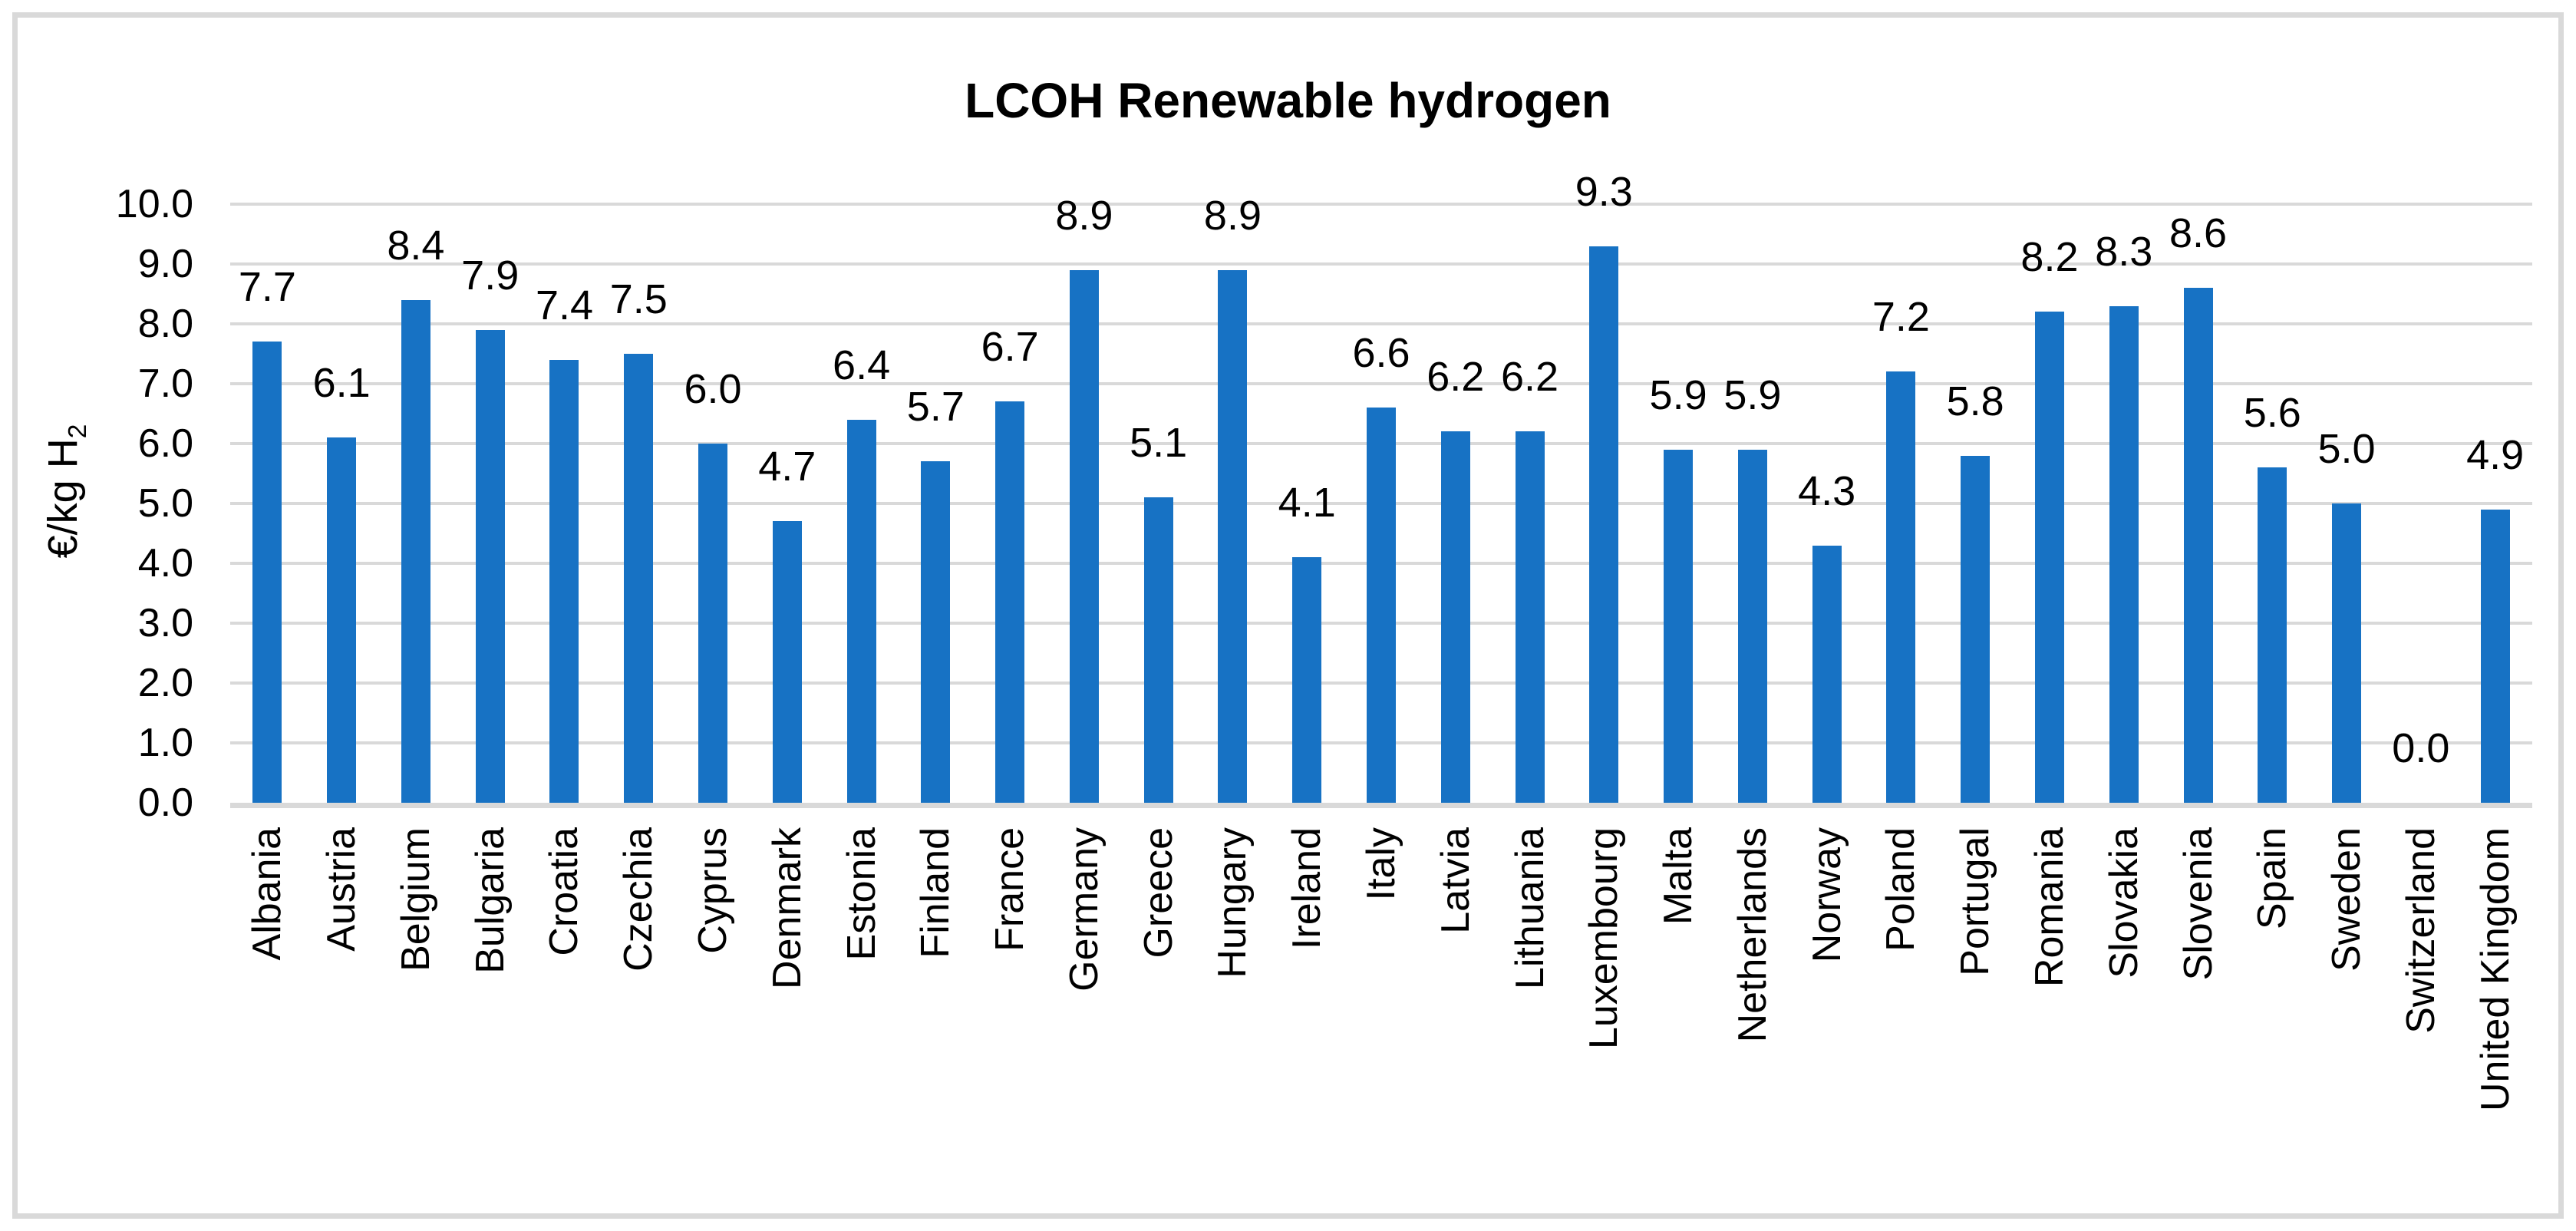  What do you see at coordinates (2123, 1011) in the screenshot?
I see `category-label-slovakia: Slovakia` at bounding box center [2123, 1011].